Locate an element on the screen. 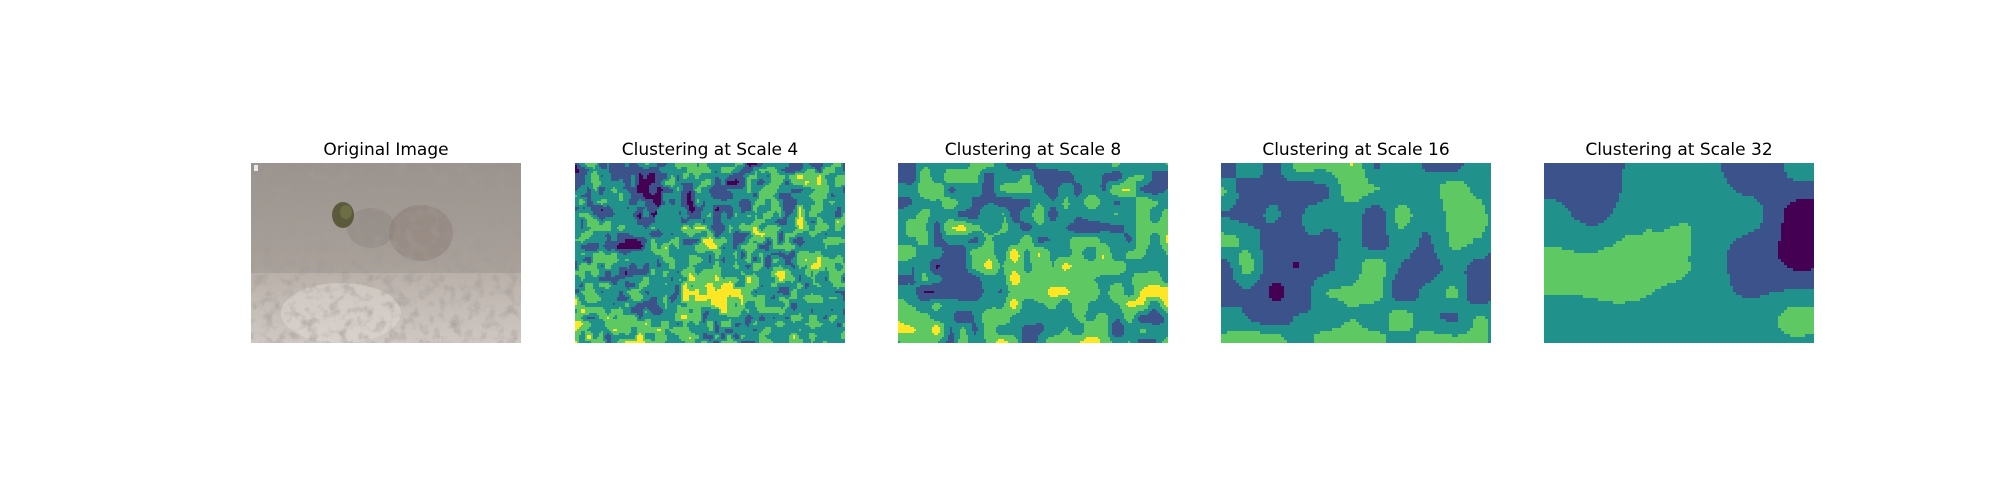 The height and width of the screenshot is (500, 2000). panel-original: Original Image is located at coordinates (386, 250).